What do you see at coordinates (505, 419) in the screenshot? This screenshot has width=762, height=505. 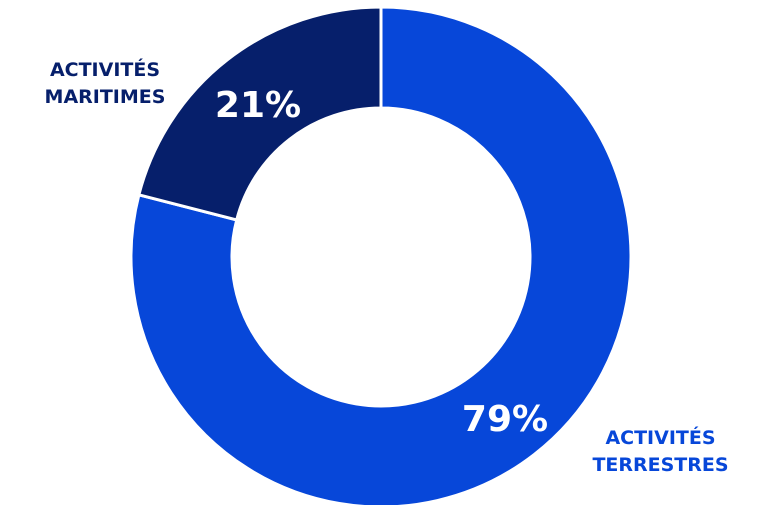 I see `slice-value-label-terrestres: 79%` at bounding box center [505, 419].